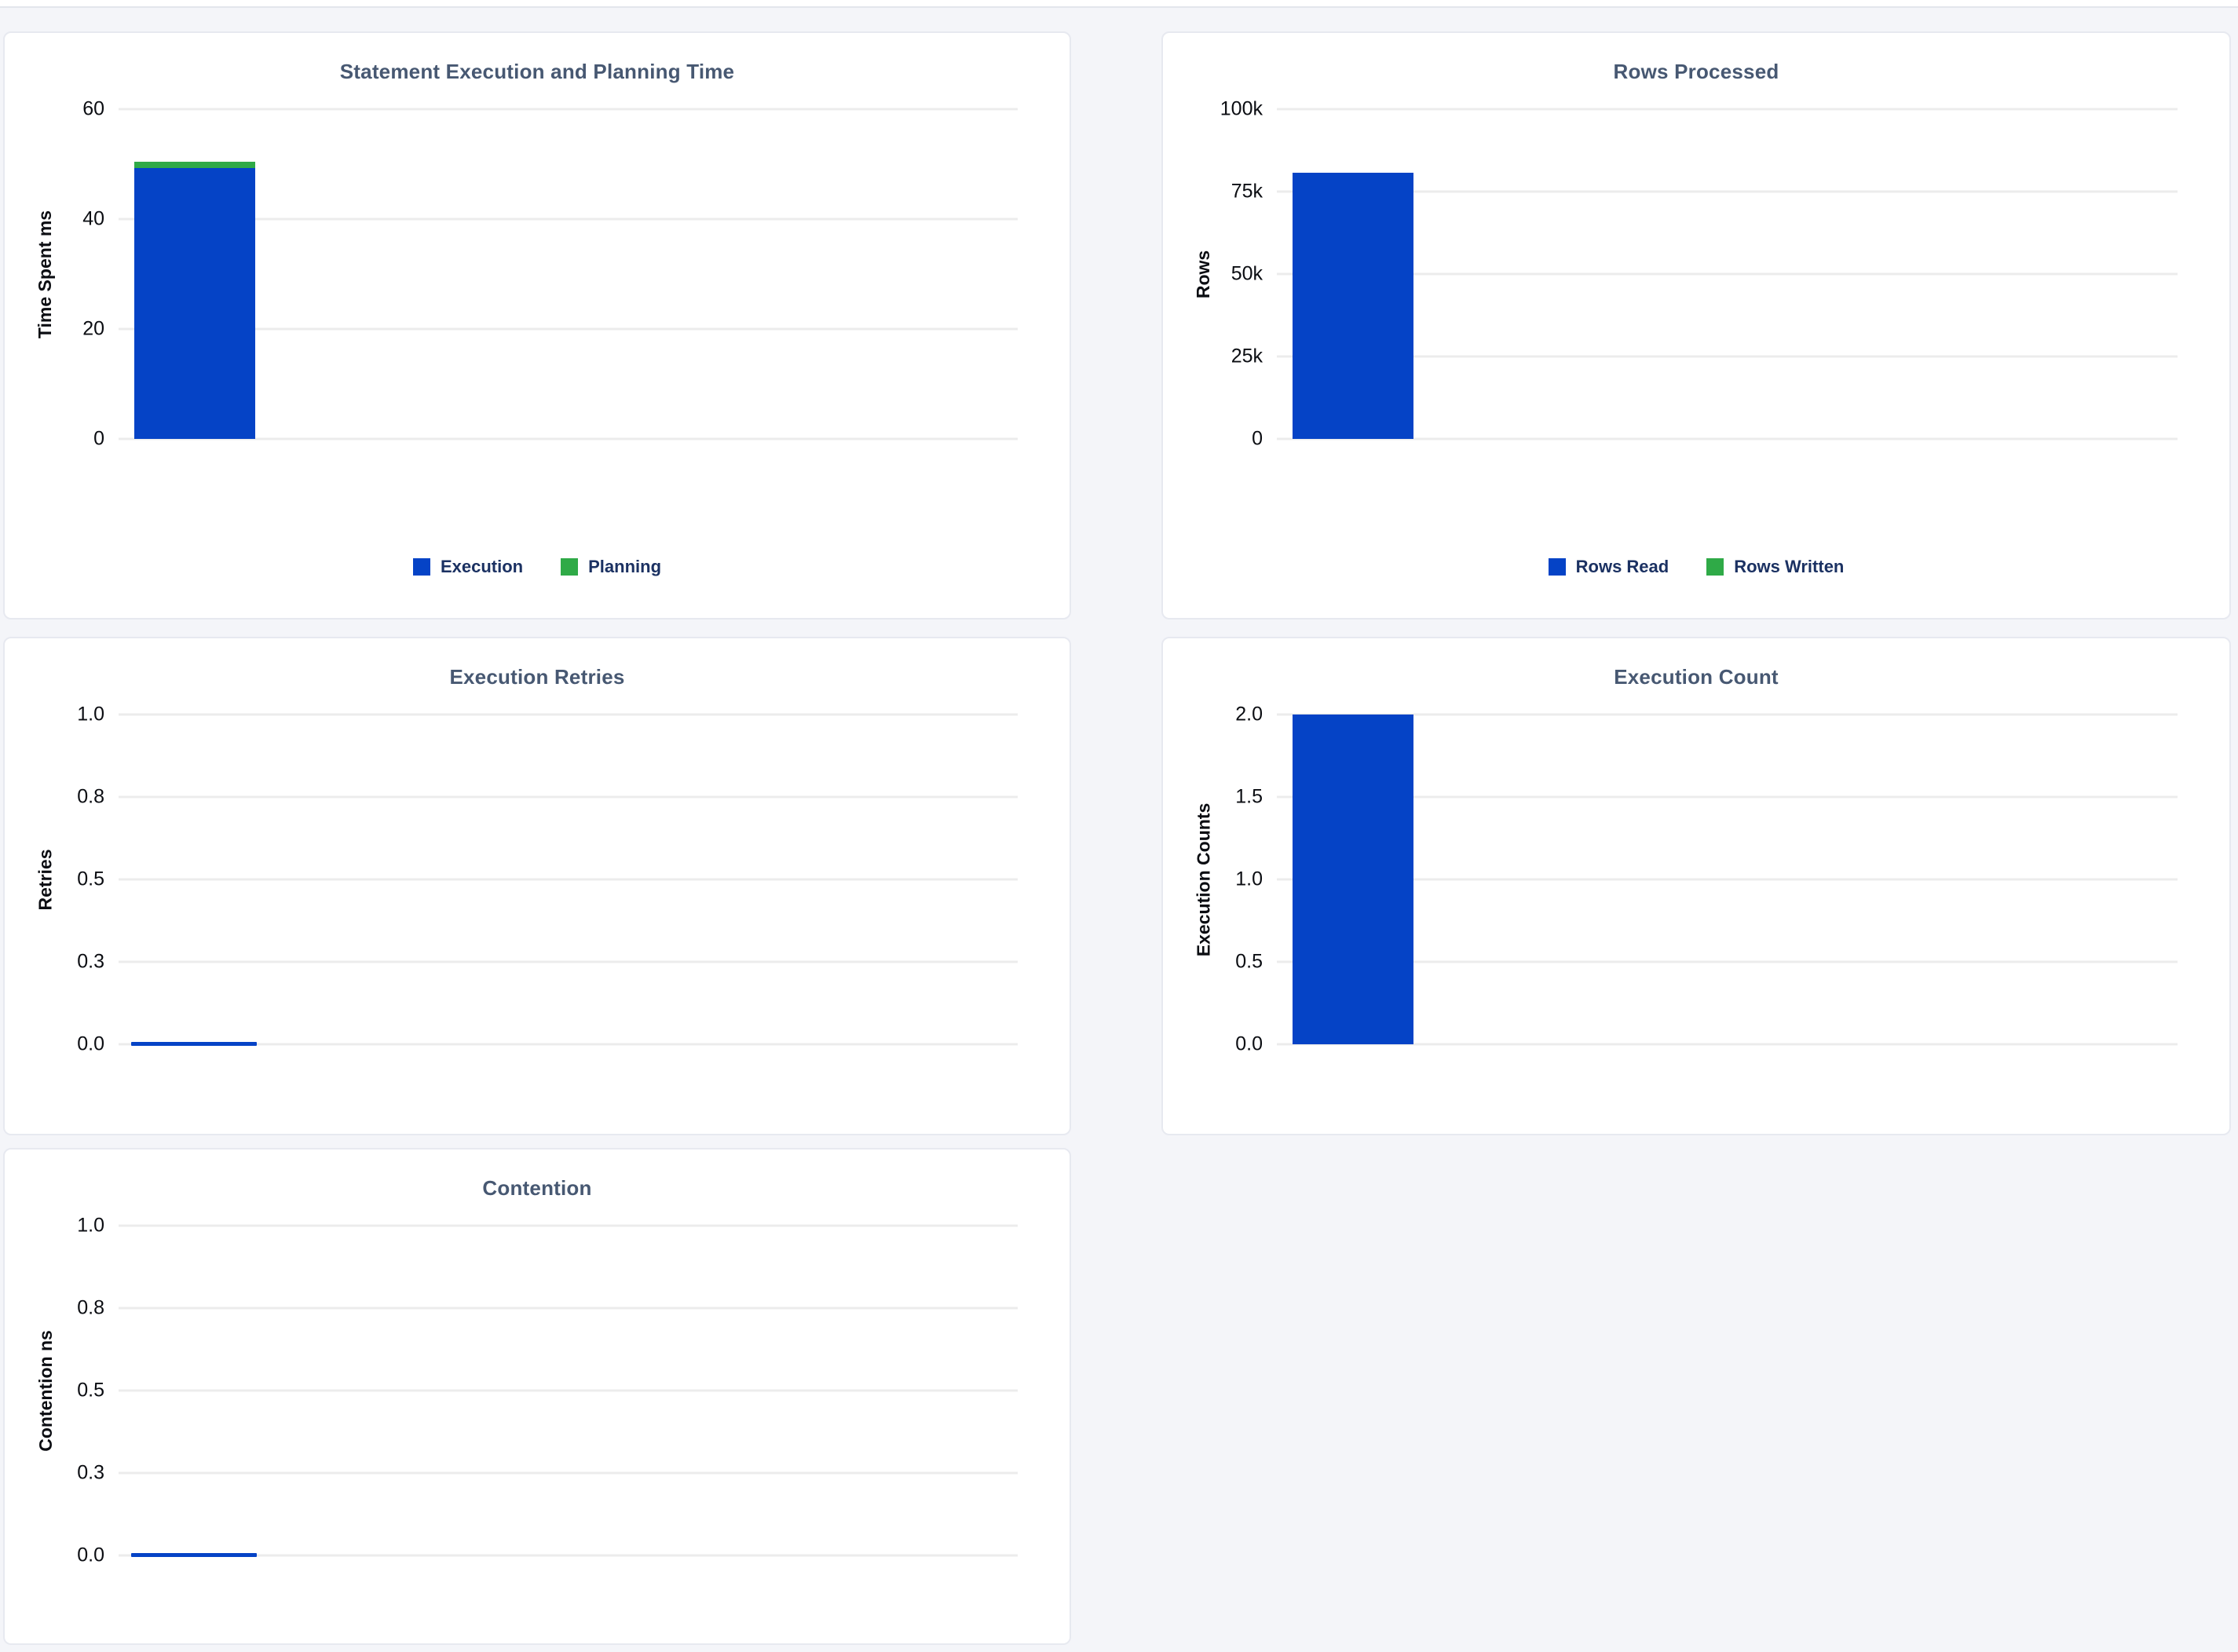 The height and width of the screenshot is (1652, 2238). What do you see at coordinates (1696, 71) in the screenshot?
I see `chart-title: Rows Processed` at bounding box center [1696, 71].